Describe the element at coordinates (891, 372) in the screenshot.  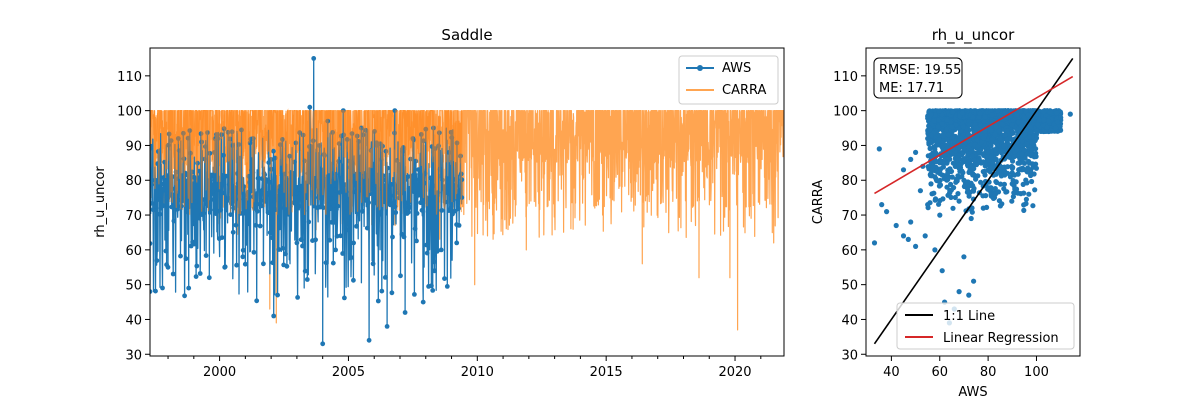
I see `x-tick-label: 40` at that location.